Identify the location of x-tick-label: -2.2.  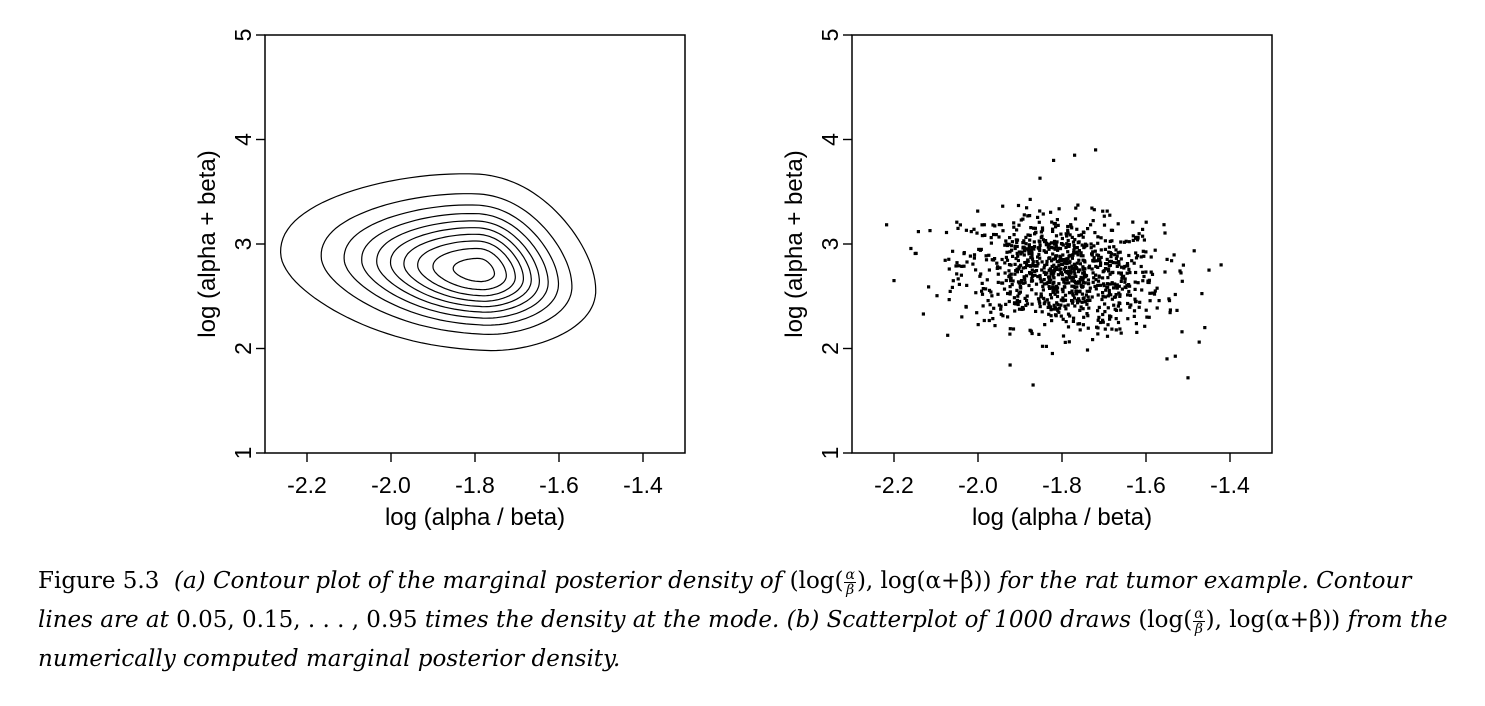
(307, 485).